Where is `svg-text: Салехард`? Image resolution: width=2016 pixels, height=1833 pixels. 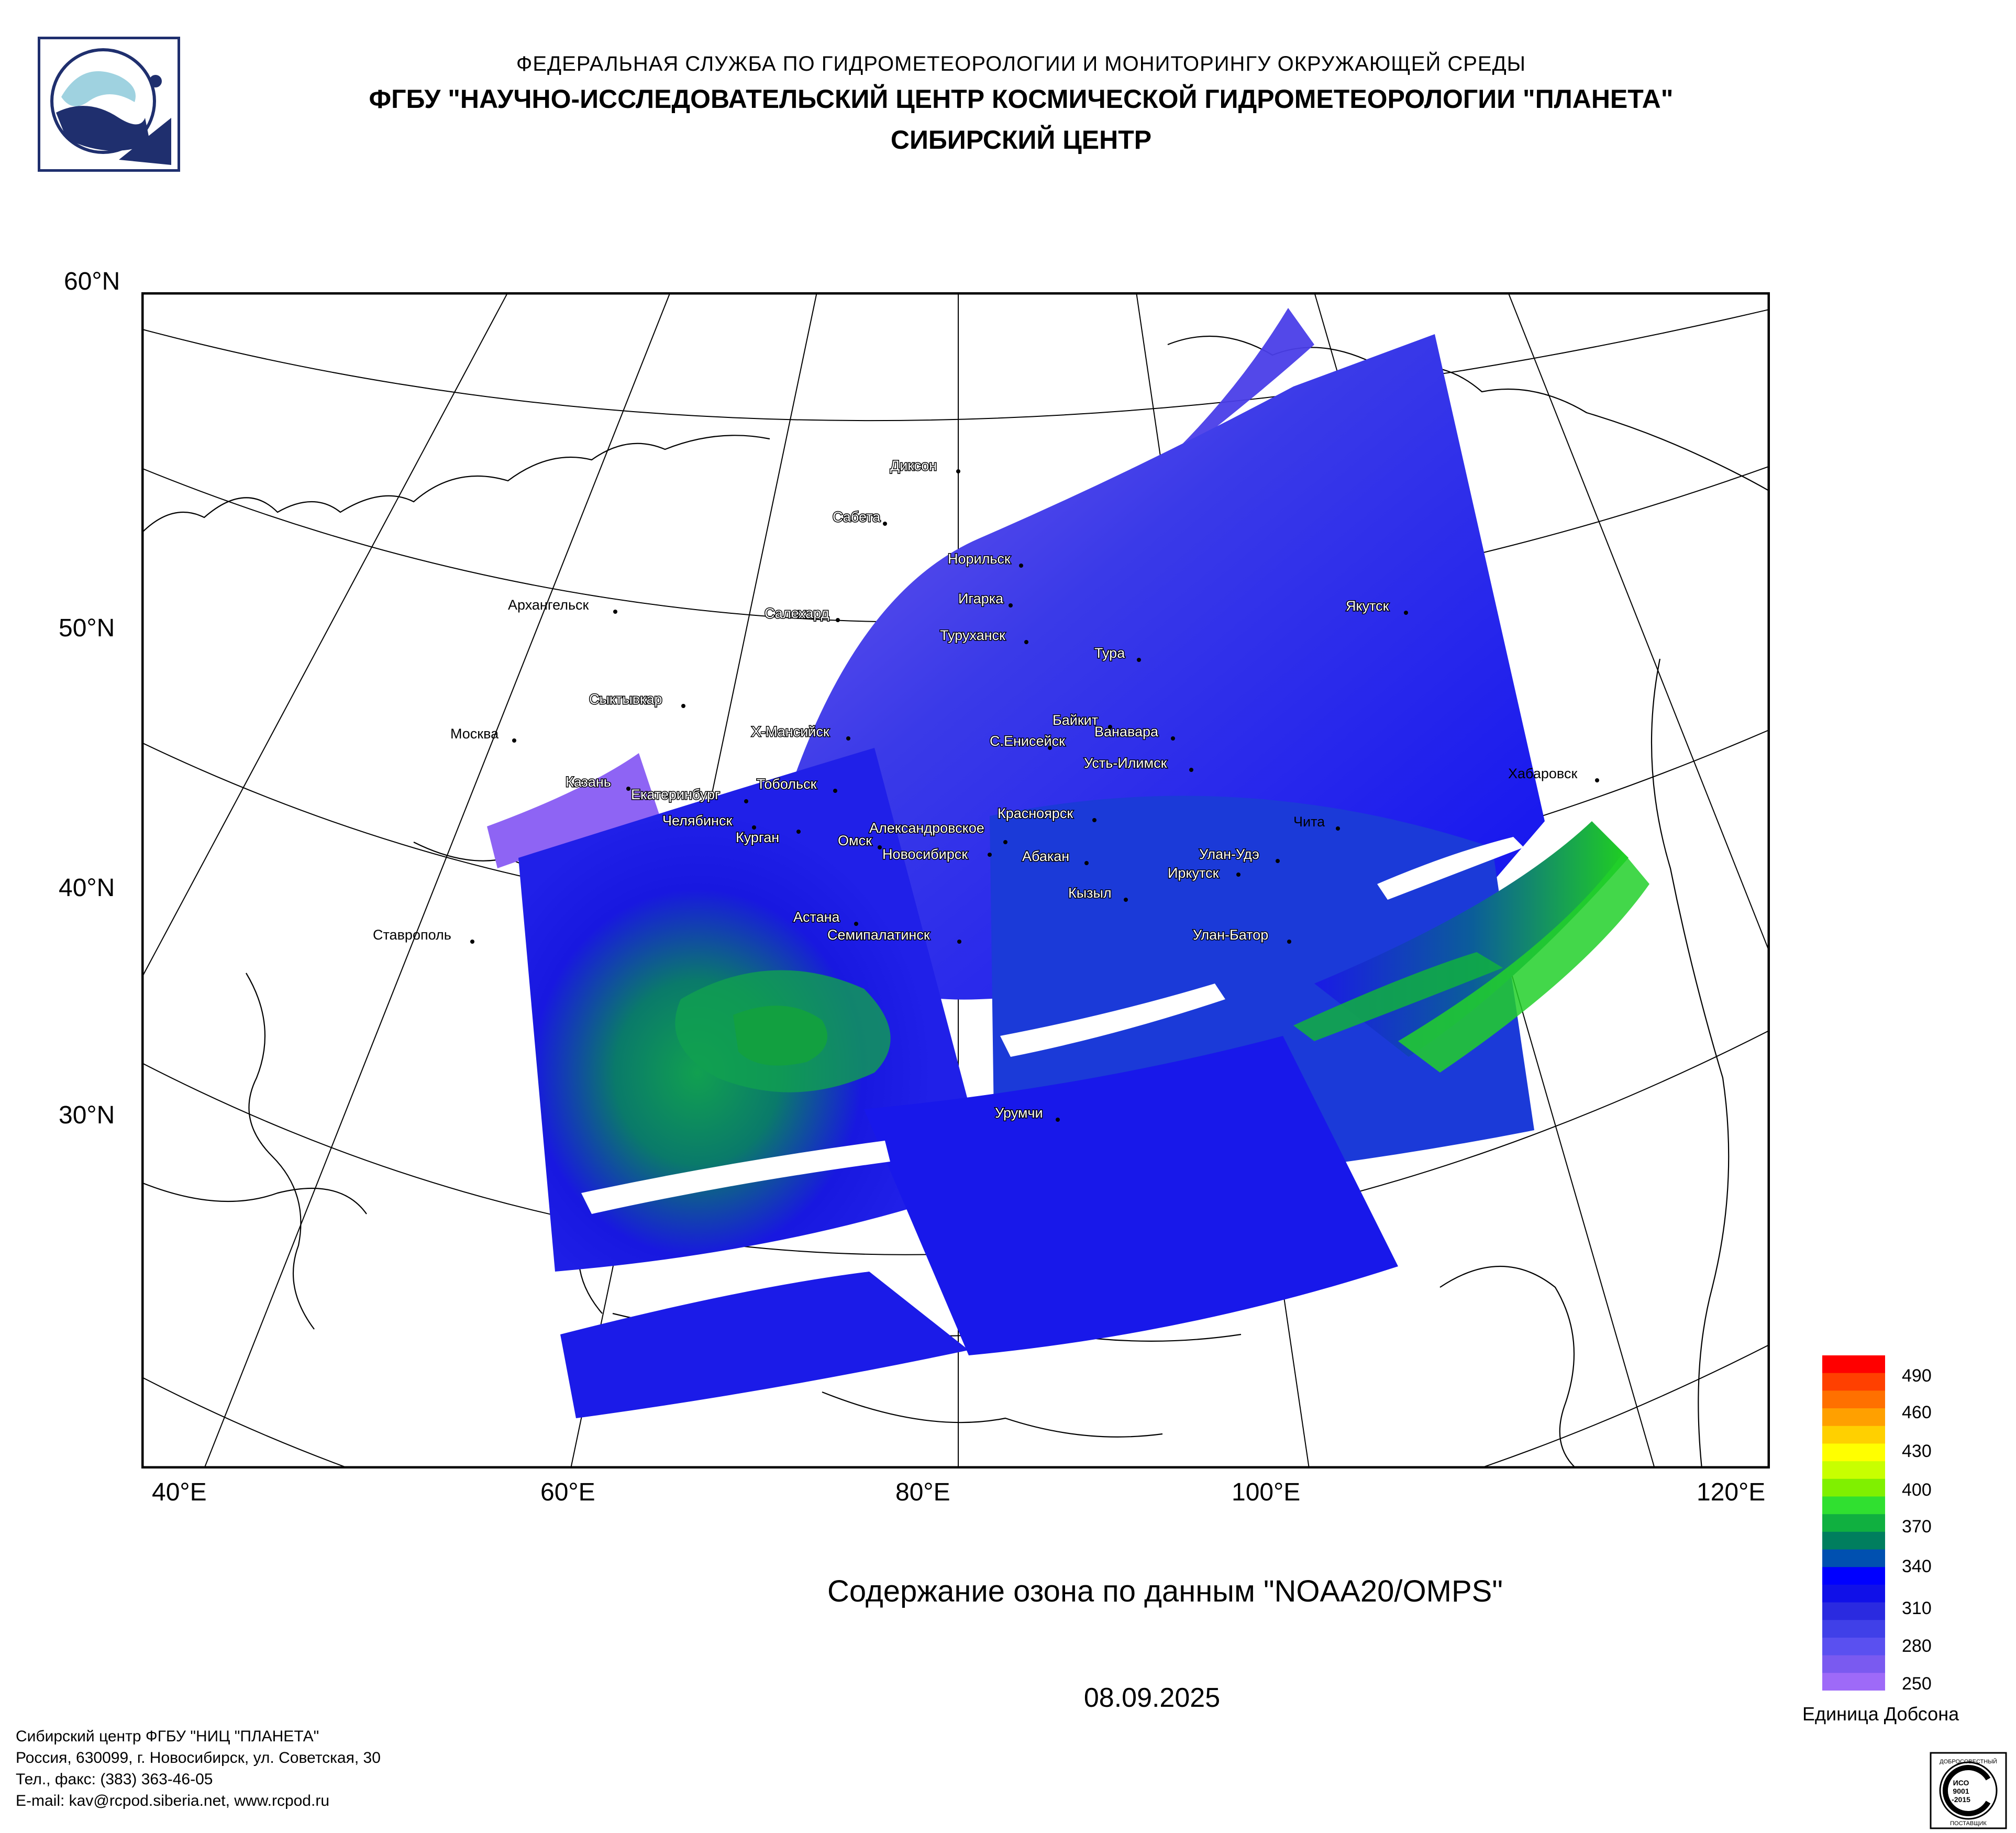
svg-text: Салехард is located at coordinates (797, 613).